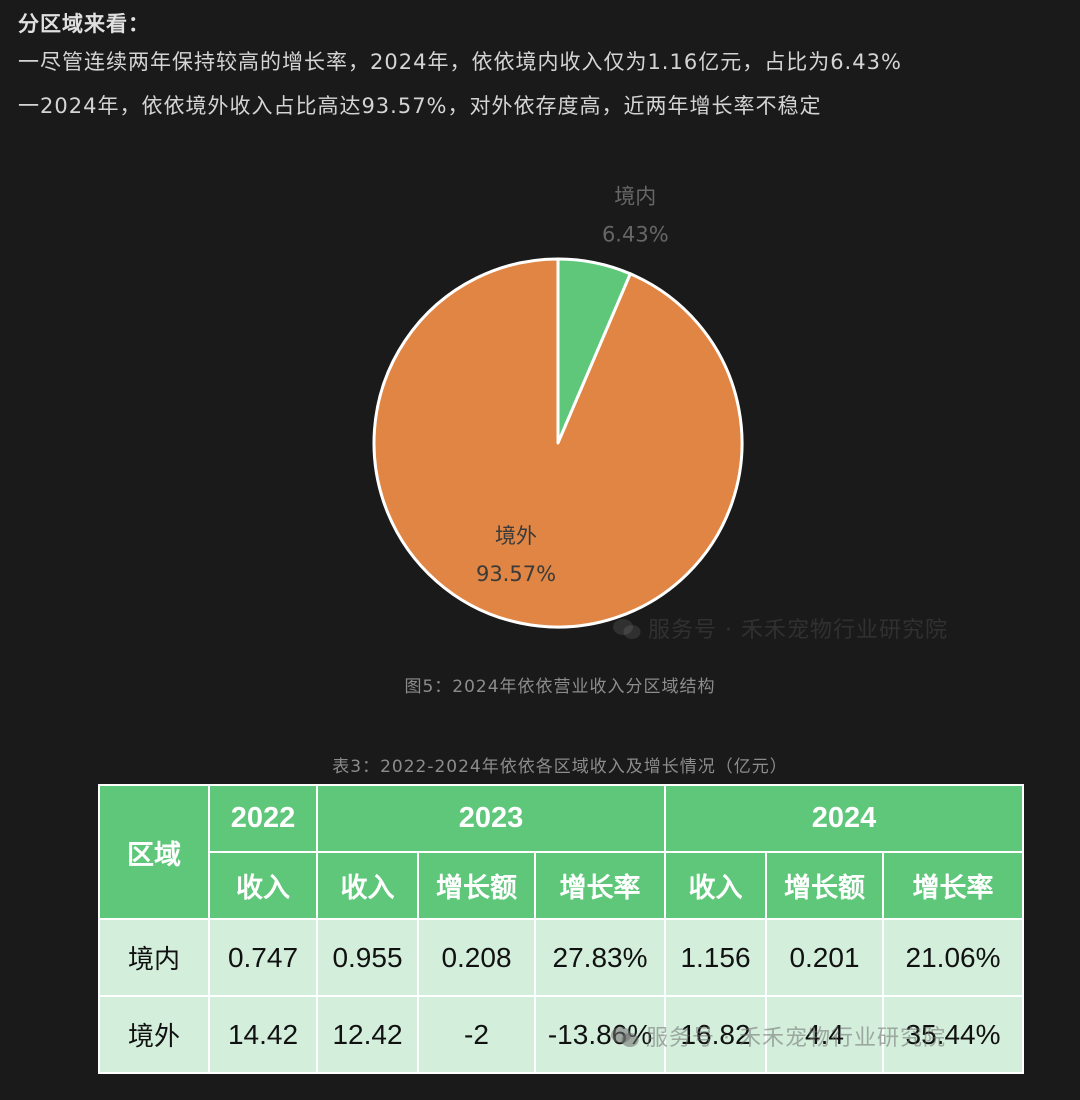  What do you see at coordinates (420, 106) in the screenshot?
I see `intro-line-2: 一2024年，依依境外收入占比高达93.57%，对外依存度高，近两年增长率不稳定` at bounding box center [420, 106].